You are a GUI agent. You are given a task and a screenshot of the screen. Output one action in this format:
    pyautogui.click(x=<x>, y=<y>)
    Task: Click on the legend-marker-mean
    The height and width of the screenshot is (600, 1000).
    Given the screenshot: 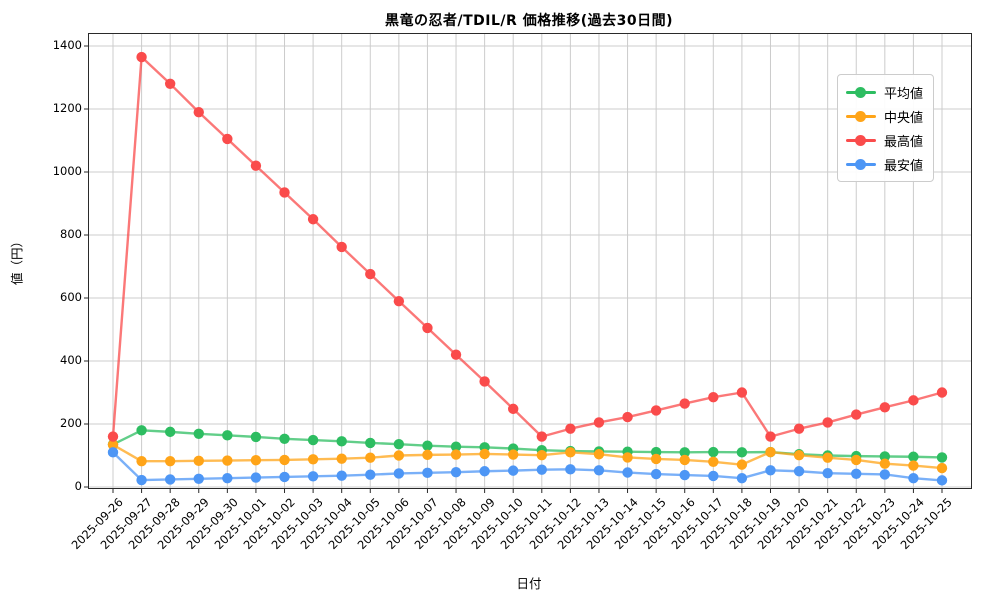 What is the action you would take?
    pyautogui.click(x=860, y=92)
    